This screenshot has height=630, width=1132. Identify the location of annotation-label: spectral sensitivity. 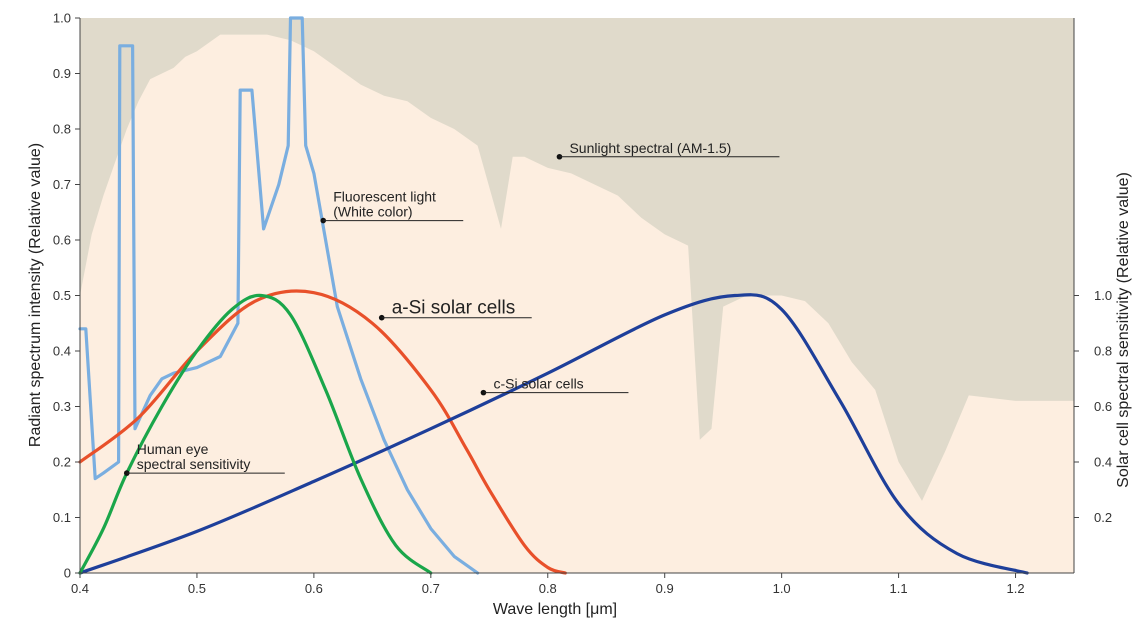
(194, 464).